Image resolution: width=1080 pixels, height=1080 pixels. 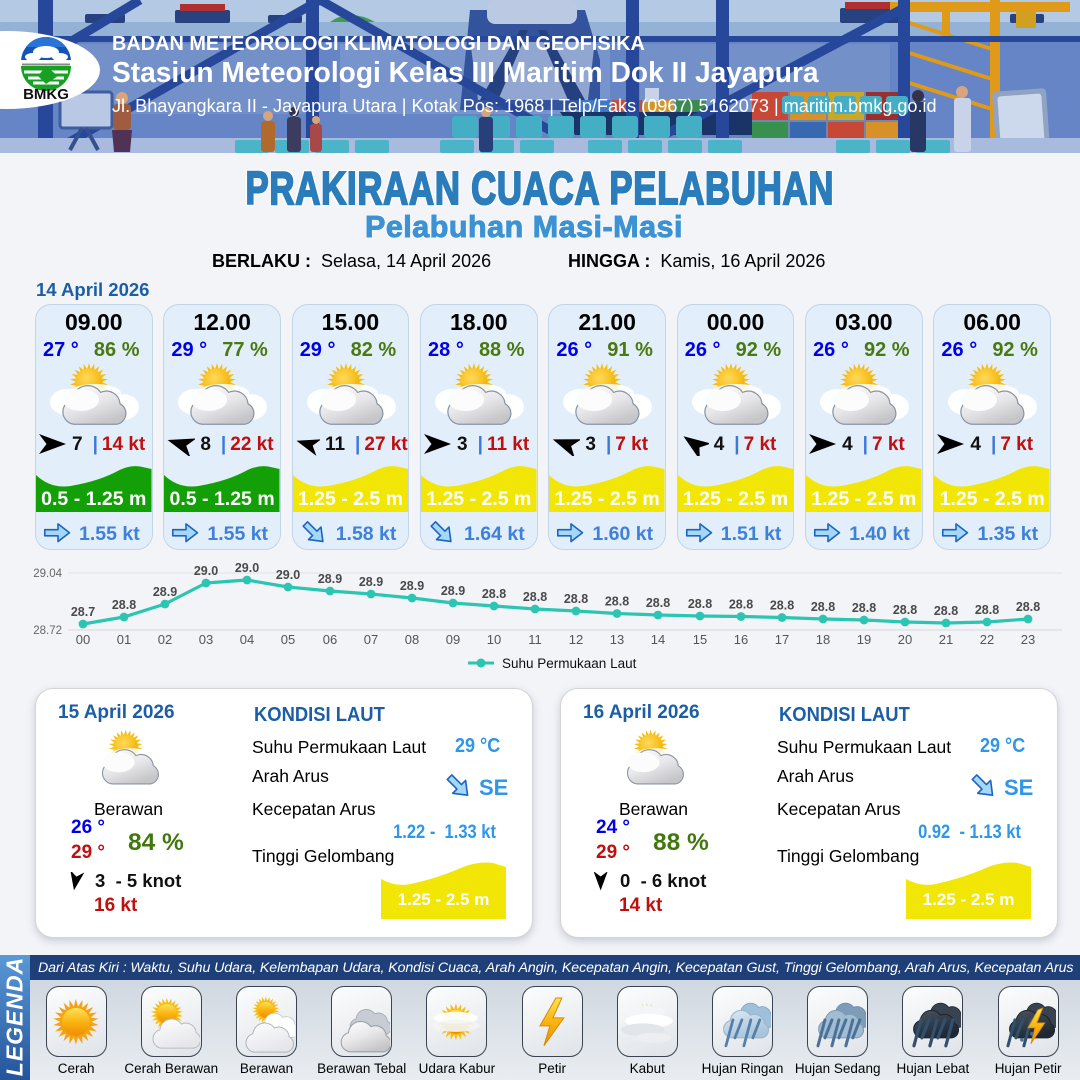 What do you see at coordinates (576, 639) in the screenshot?
I see `svg-text: 12` at bounding box center [576, 639].